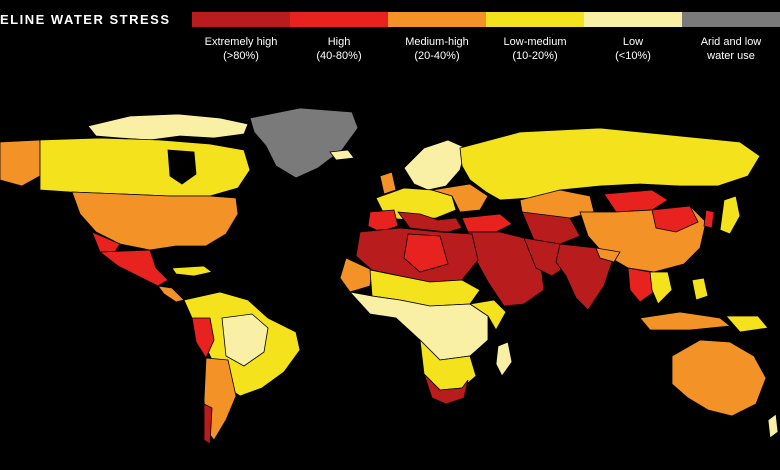 This screenshot has height=470, width=780. I want to click on legend-name-medium-high: Medium-high, so click(437, 42).